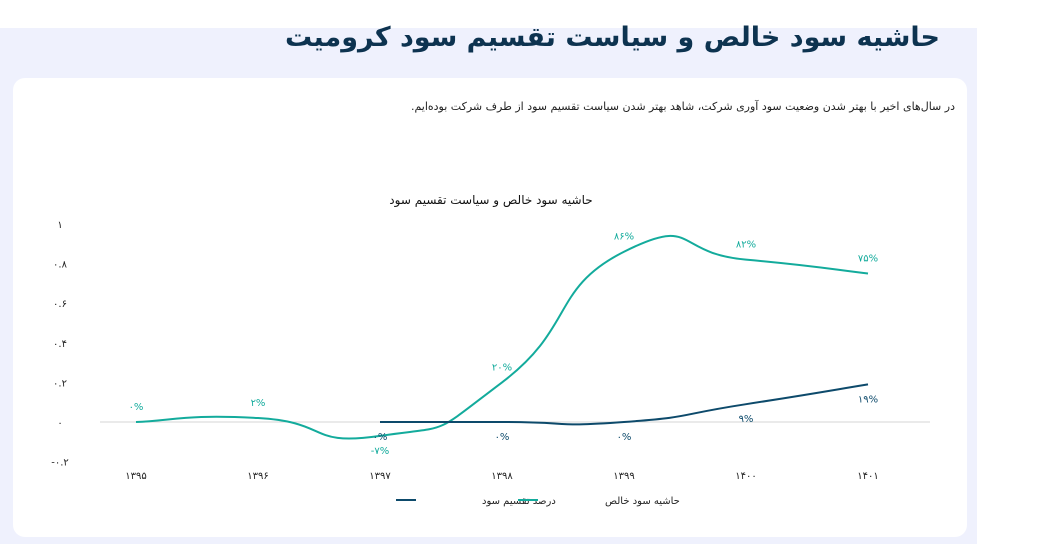  I want to click on legend-label-dividend: درصد تقسیم سود, so click(519, 501).